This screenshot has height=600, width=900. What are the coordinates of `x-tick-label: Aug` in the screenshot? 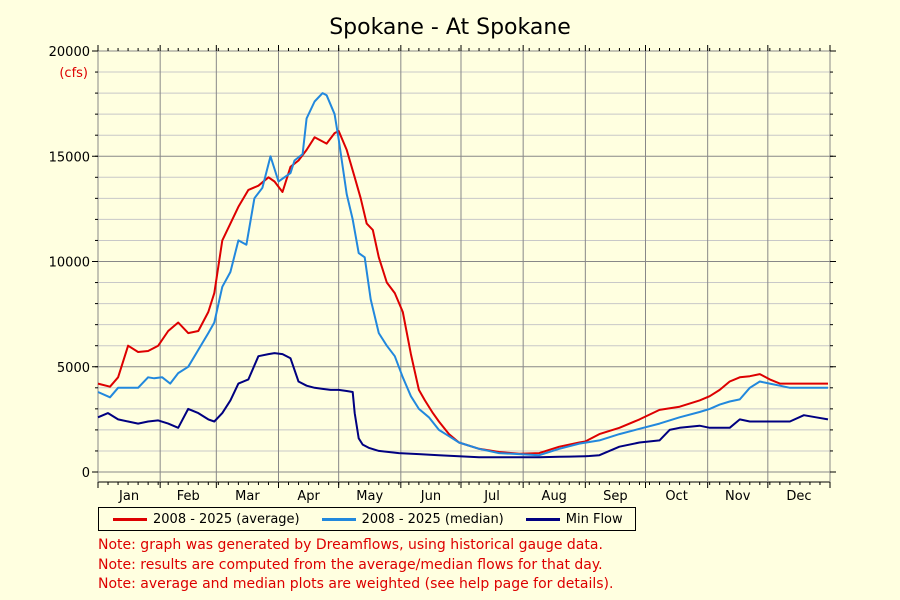 It's located at (554, 496).